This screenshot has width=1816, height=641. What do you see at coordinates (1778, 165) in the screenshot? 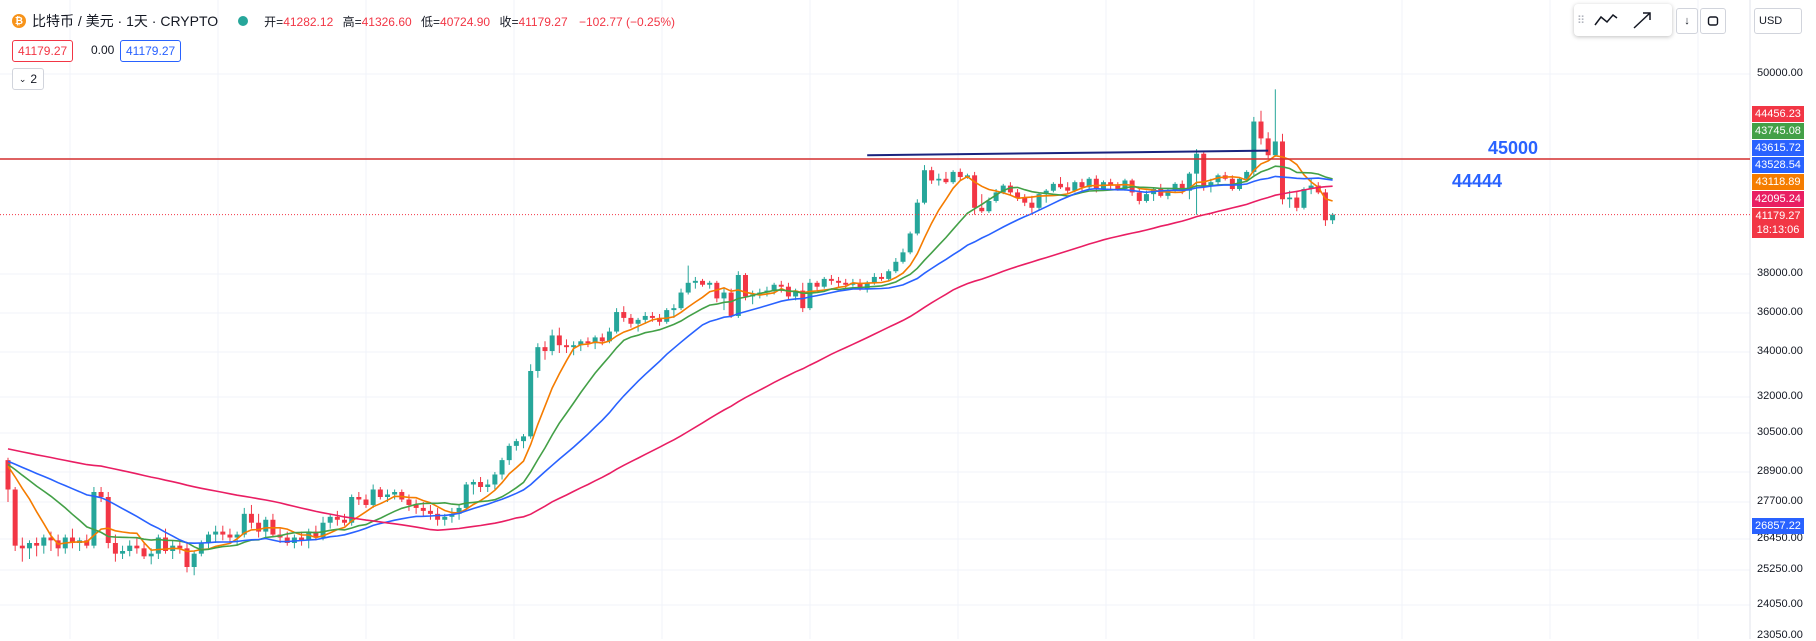
I see `price-badge-trendline: 43528.54` at bounding box center [1778, 165].